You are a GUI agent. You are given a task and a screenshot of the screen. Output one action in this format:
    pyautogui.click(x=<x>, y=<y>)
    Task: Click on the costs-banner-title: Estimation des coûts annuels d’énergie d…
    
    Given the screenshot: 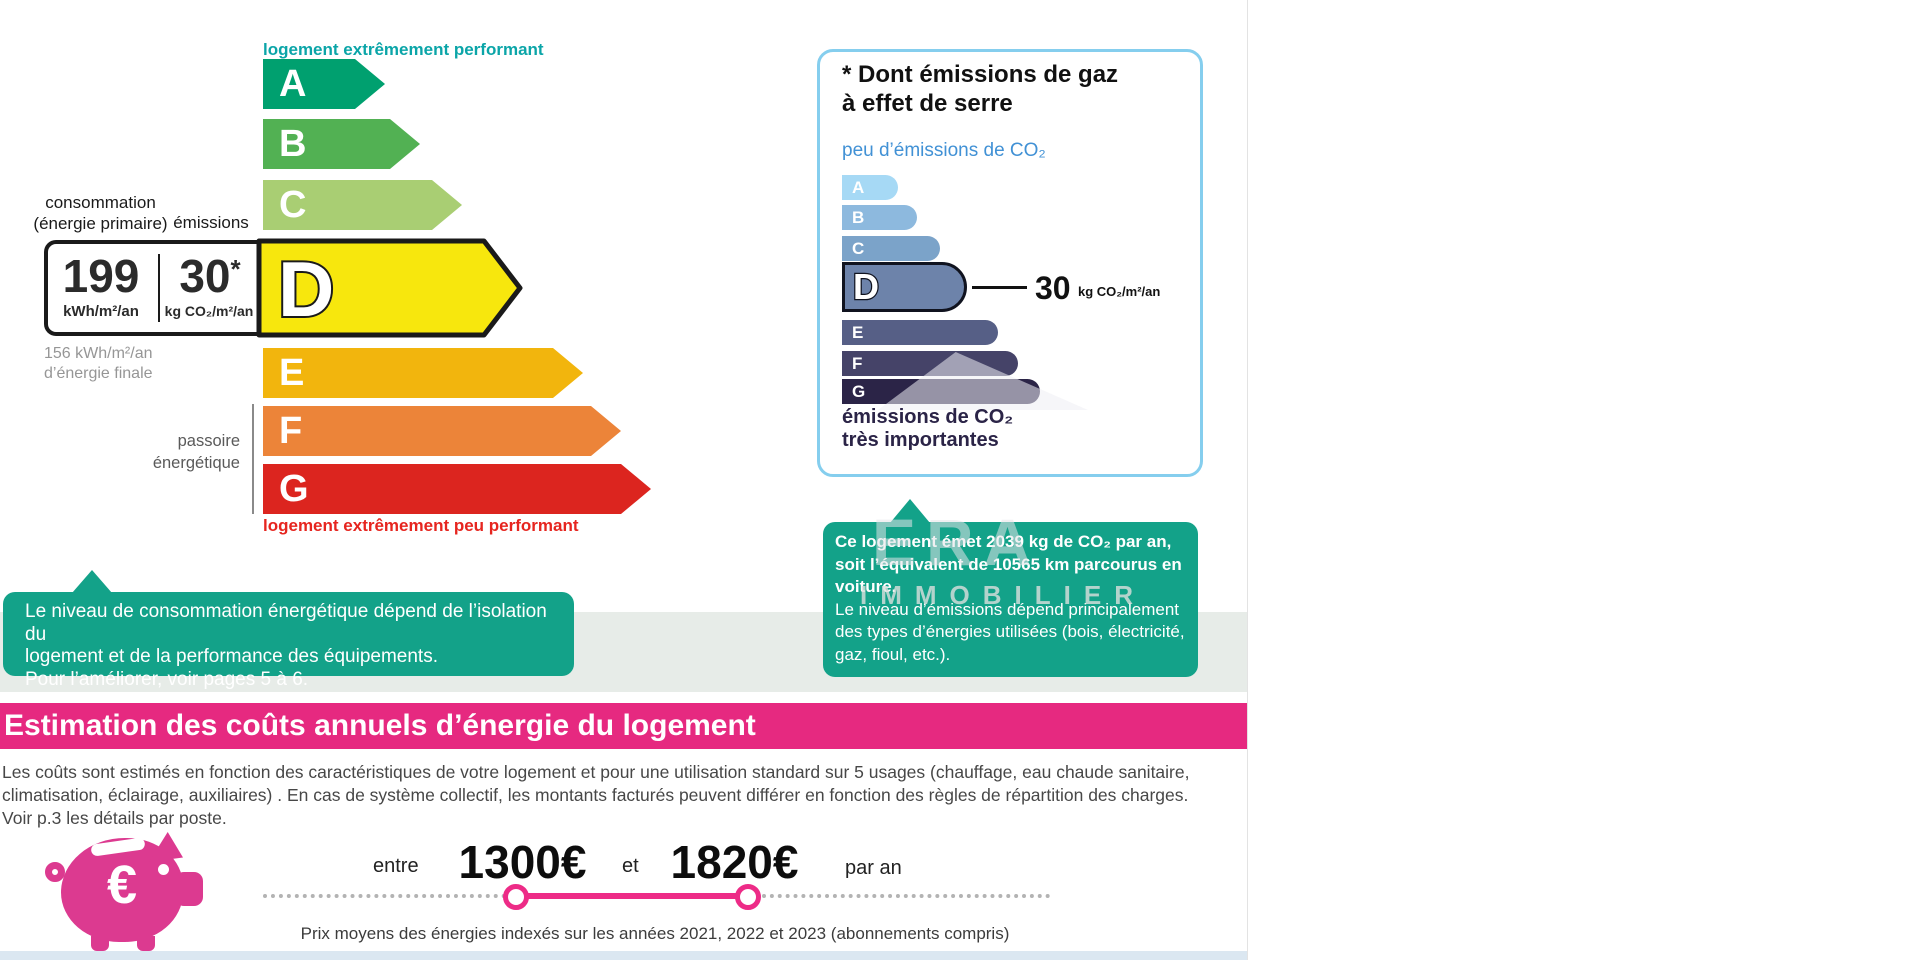 What is the action you would take?
    pyautogui.click(x=380, y=725)
    